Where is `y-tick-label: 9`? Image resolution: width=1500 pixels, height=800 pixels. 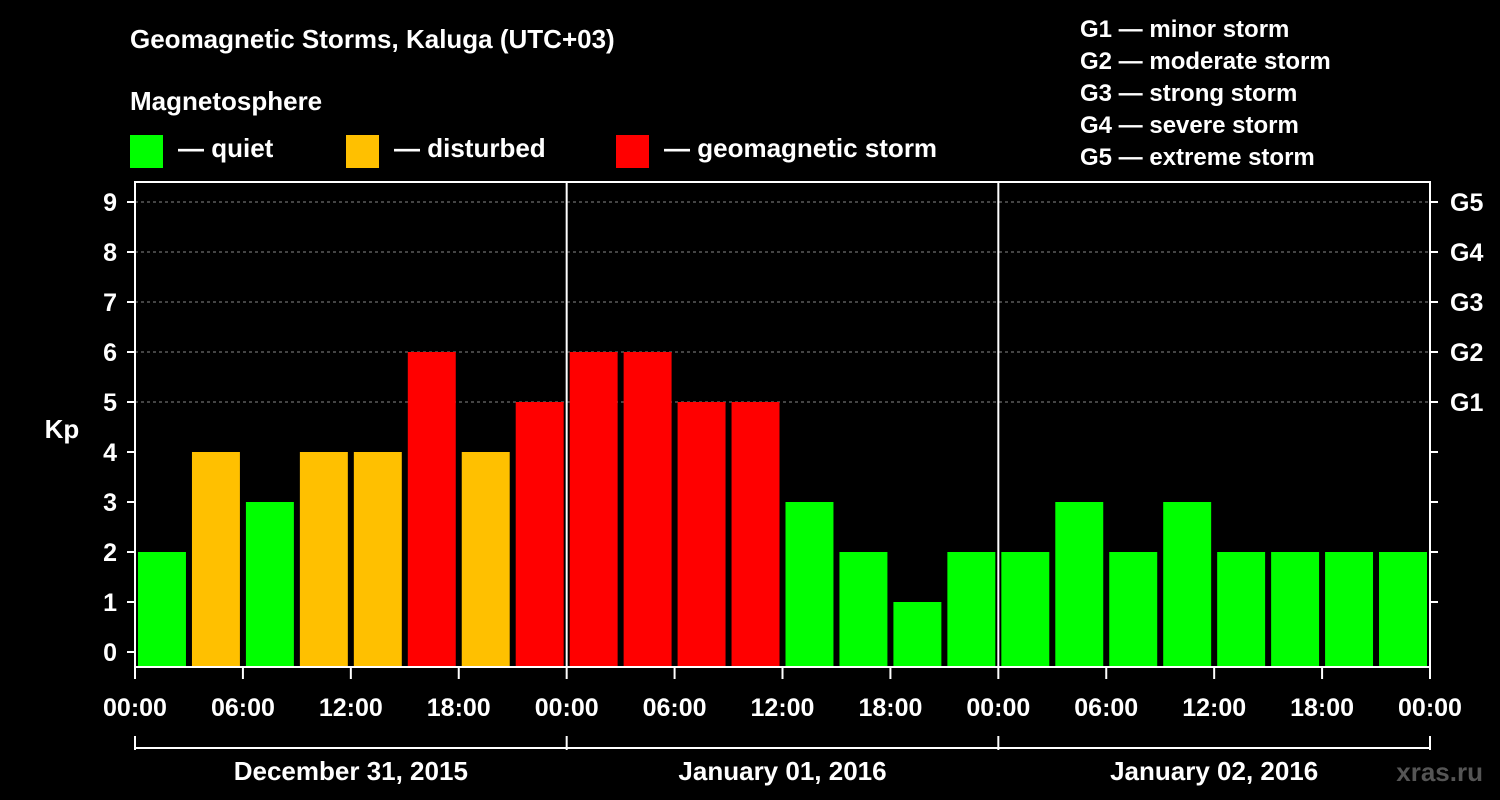
y-tick-label: 9 is located at coordinates (110, 203).